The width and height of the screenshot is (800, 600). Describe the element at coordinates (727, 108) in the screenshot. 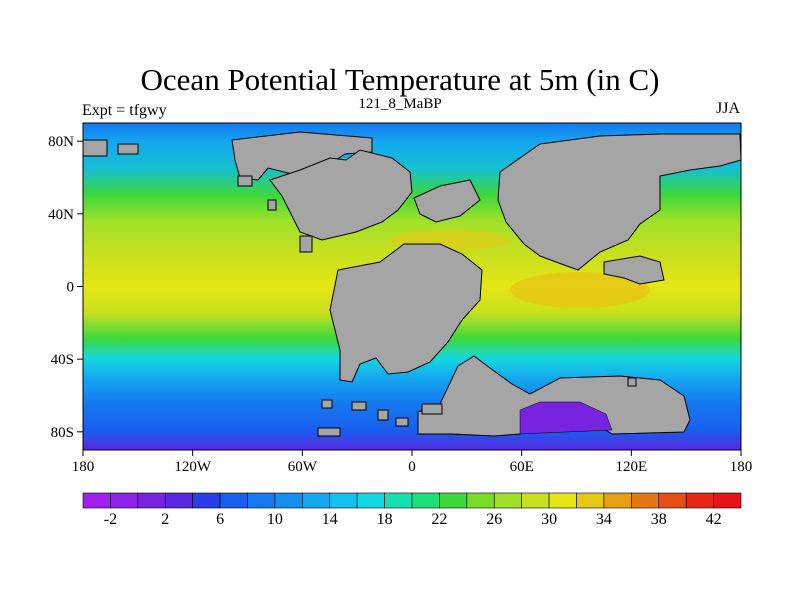

I see `season-label: JJA` at that location.